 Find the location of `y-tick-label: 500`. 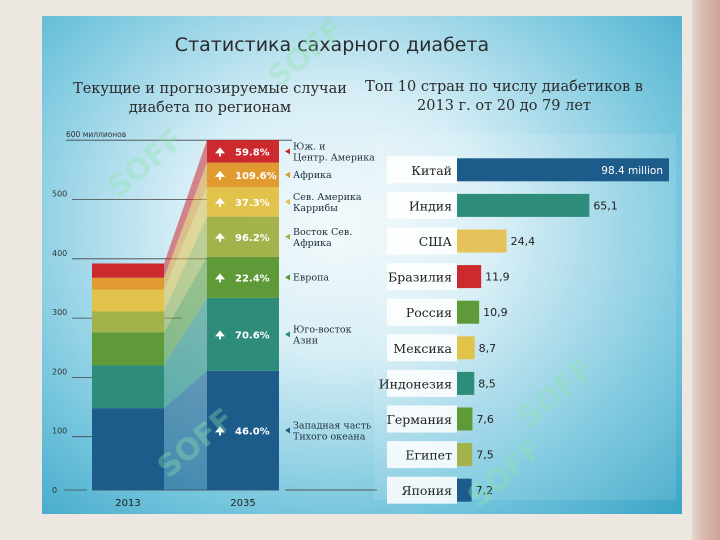

y-tick-label: 500 is located at coordinates (59, 194).